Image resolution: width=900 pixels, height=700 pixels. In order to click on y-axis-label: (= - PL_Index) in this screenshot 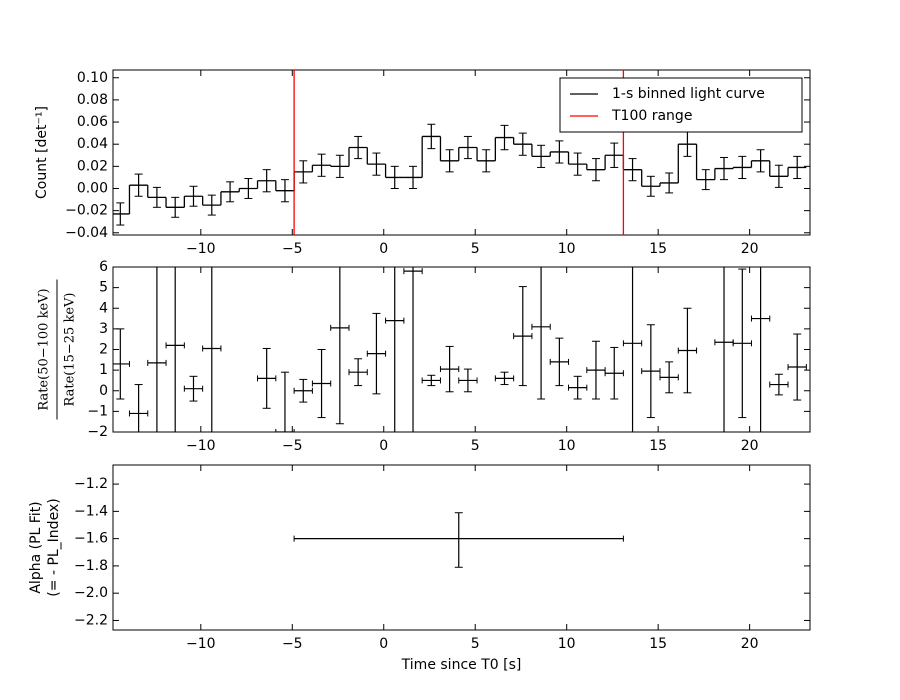, I will do `click(54, 547)`.